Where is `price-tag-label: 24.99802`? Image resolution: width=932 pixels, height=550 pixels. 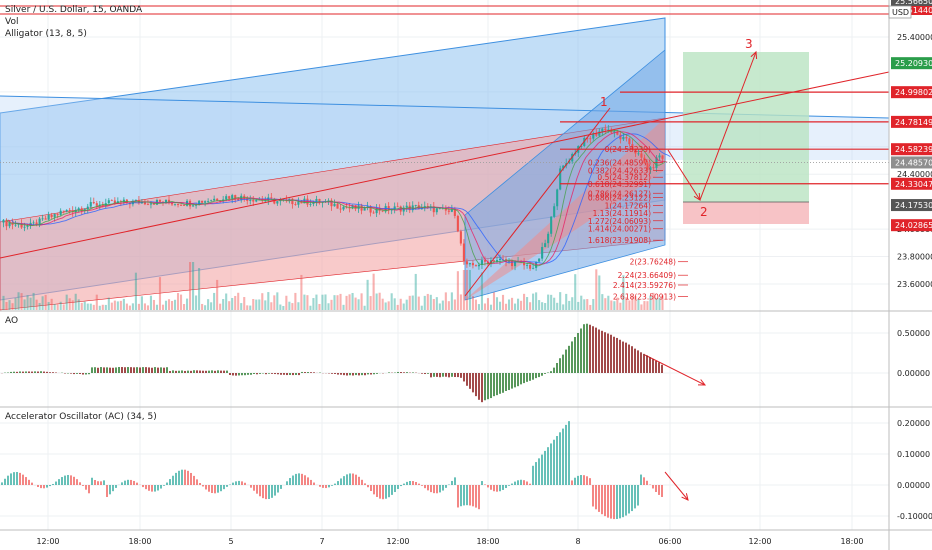
price-tag-label: 24.99802 is located at coordinates (913, 92).